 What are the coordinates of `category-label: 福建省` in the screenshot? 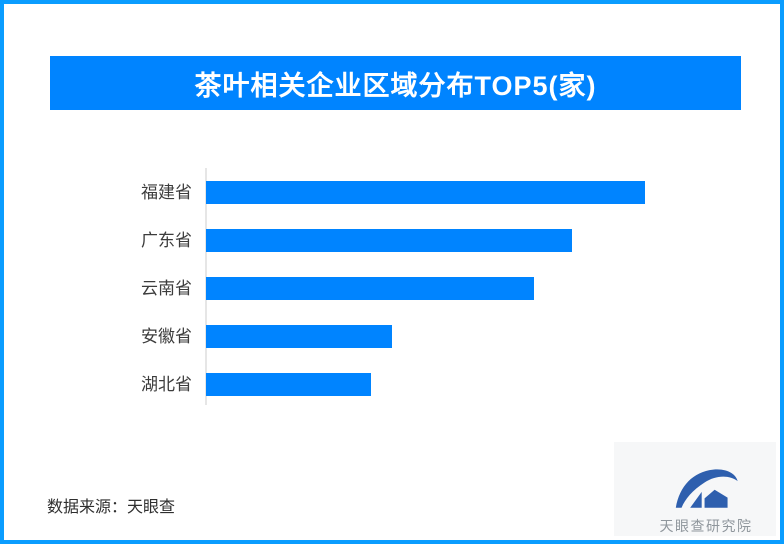 It's located at (166, 192).